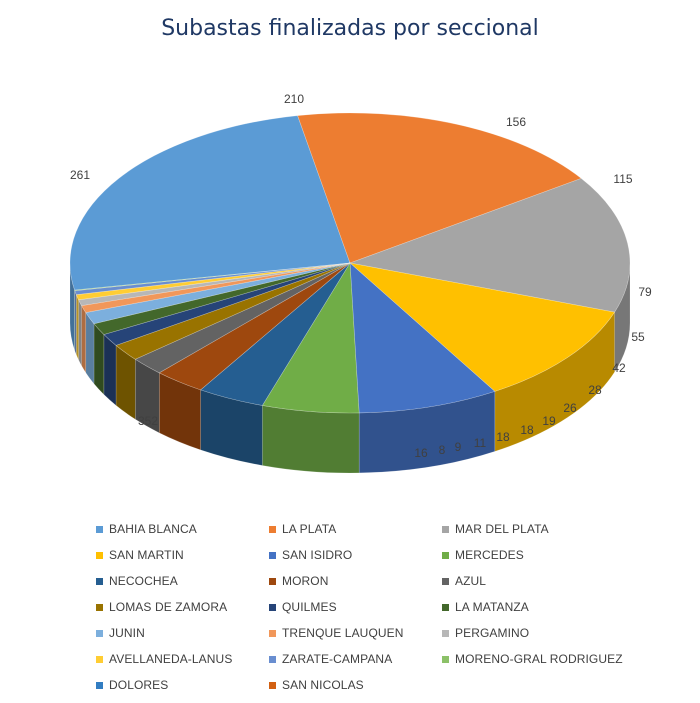 This screenshot has width=700, height=703. What do you see at coordinates (143, 581) in the screenshot?
I see `legend-label: NECOCHEA` at bounding box center [143, 581].